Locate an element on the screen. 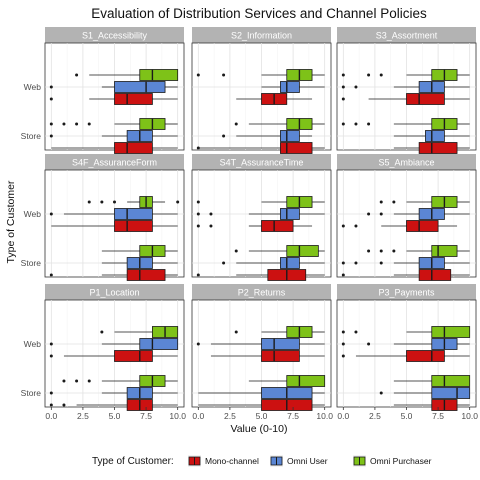  facet-panel: P2_Returns 0.0 2.5 5.0 7.5 10.0 is located at coordinates (262, 352).